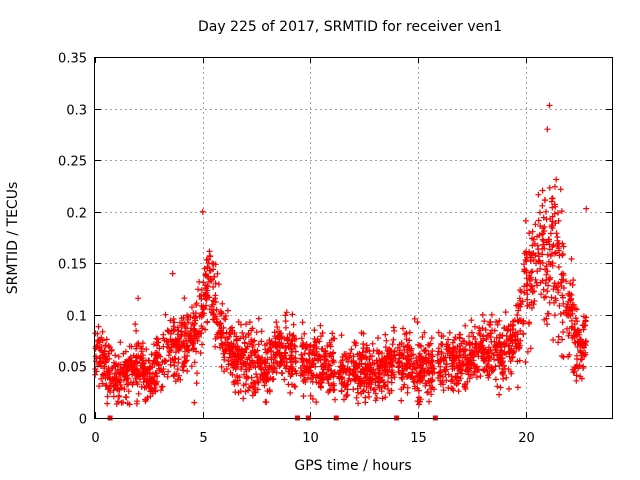 The width and height of the screenshot is (640, 480). Describe the element at coordinates (76, 317) in the screenshot. I see `y-tick-label: 0.1` at that location.